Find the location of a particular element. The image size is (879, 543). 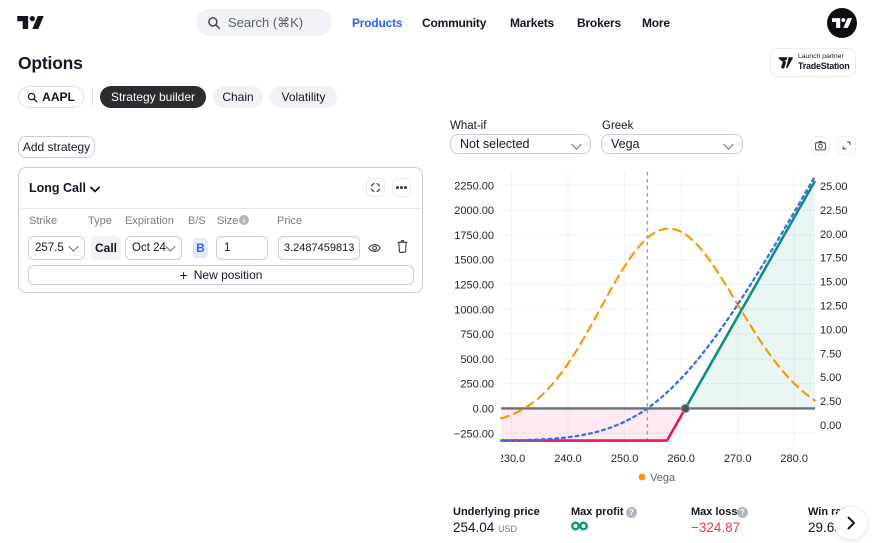

svg-text: 7.50 is located at coordinates (830, 354).